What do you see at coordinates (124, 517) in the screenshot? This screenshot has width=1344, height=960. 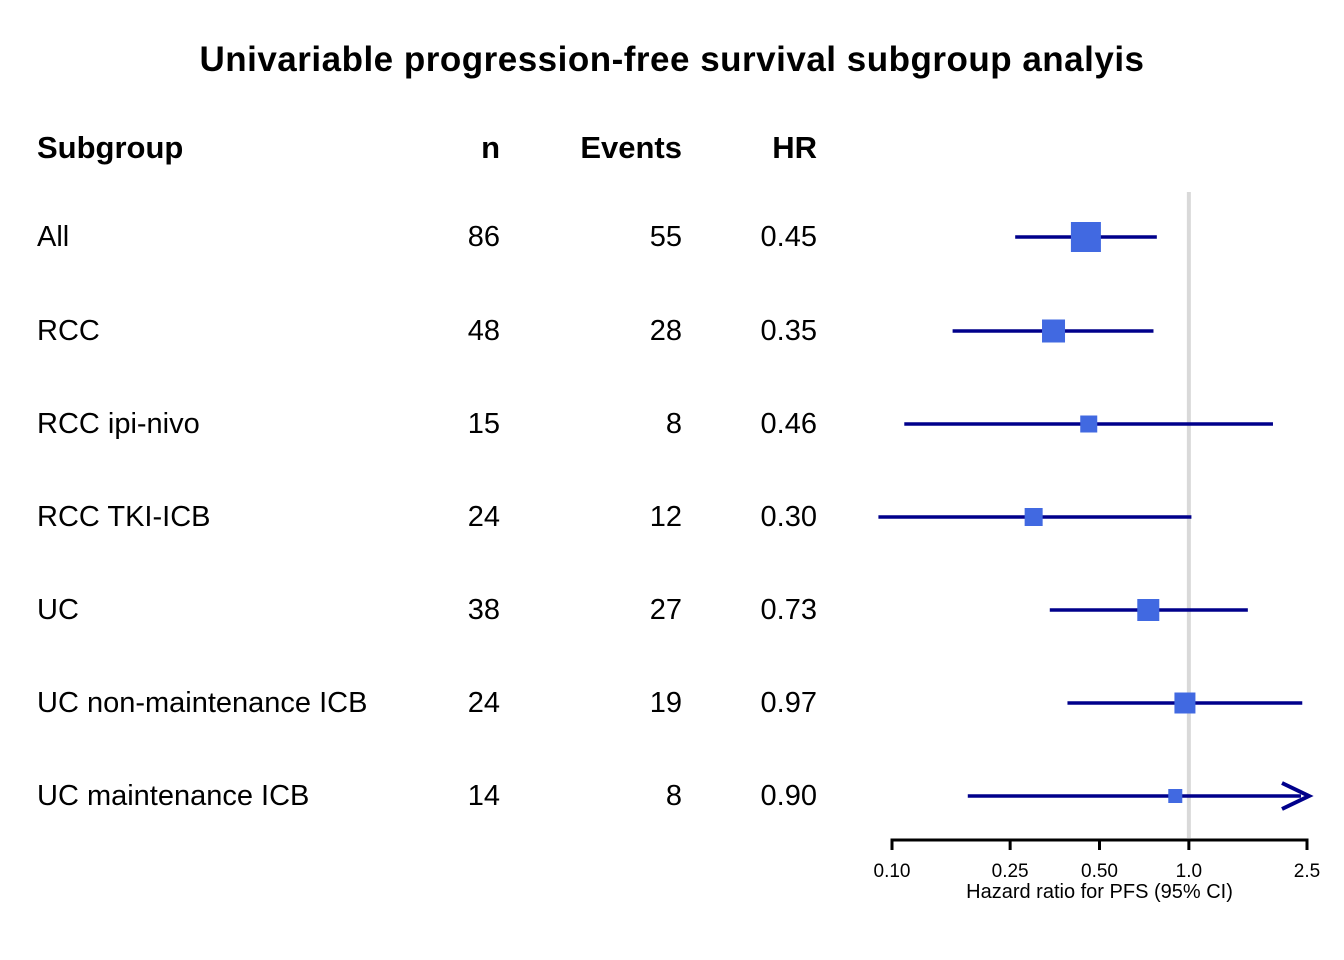 I see `subgroup-label: RCC TKI-ICB` at bounding box center [124, 517].